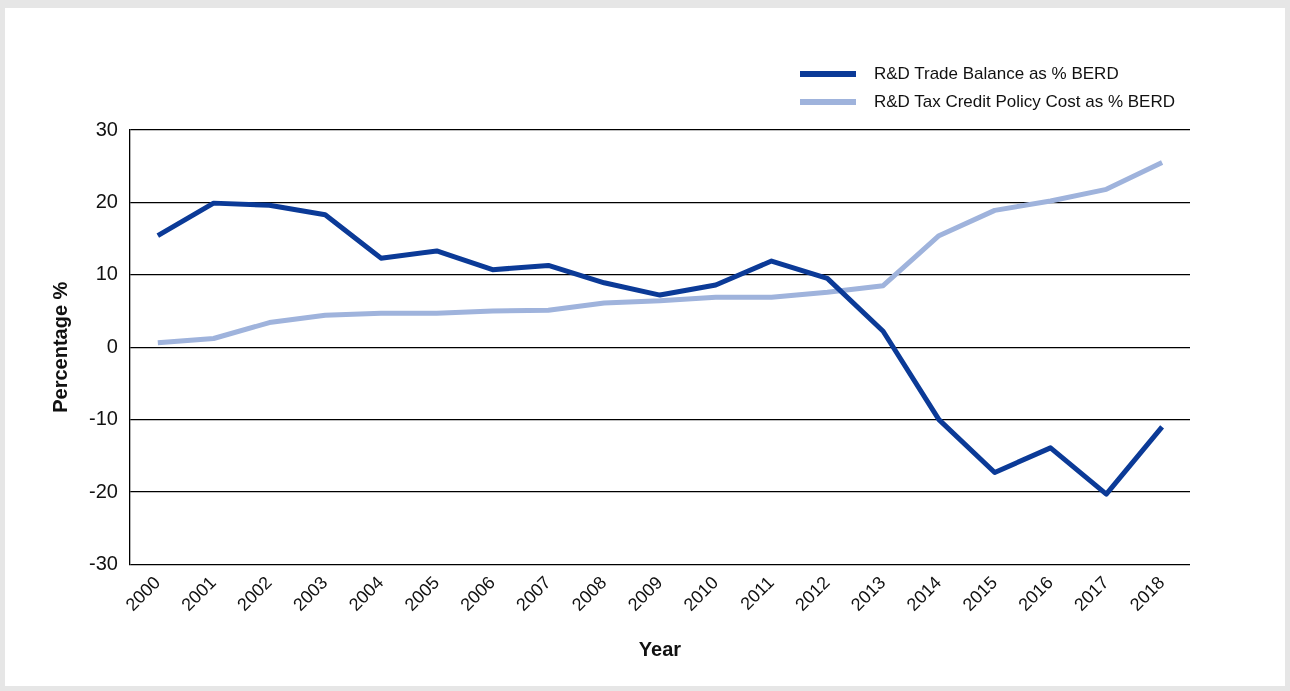 Image resolution: width=1290 pixels, height=691 pixels. What do you see at coordinates (103, 418) in the screenshot?
I see `y-tick-label: -10` at bounding box center [103, 418].